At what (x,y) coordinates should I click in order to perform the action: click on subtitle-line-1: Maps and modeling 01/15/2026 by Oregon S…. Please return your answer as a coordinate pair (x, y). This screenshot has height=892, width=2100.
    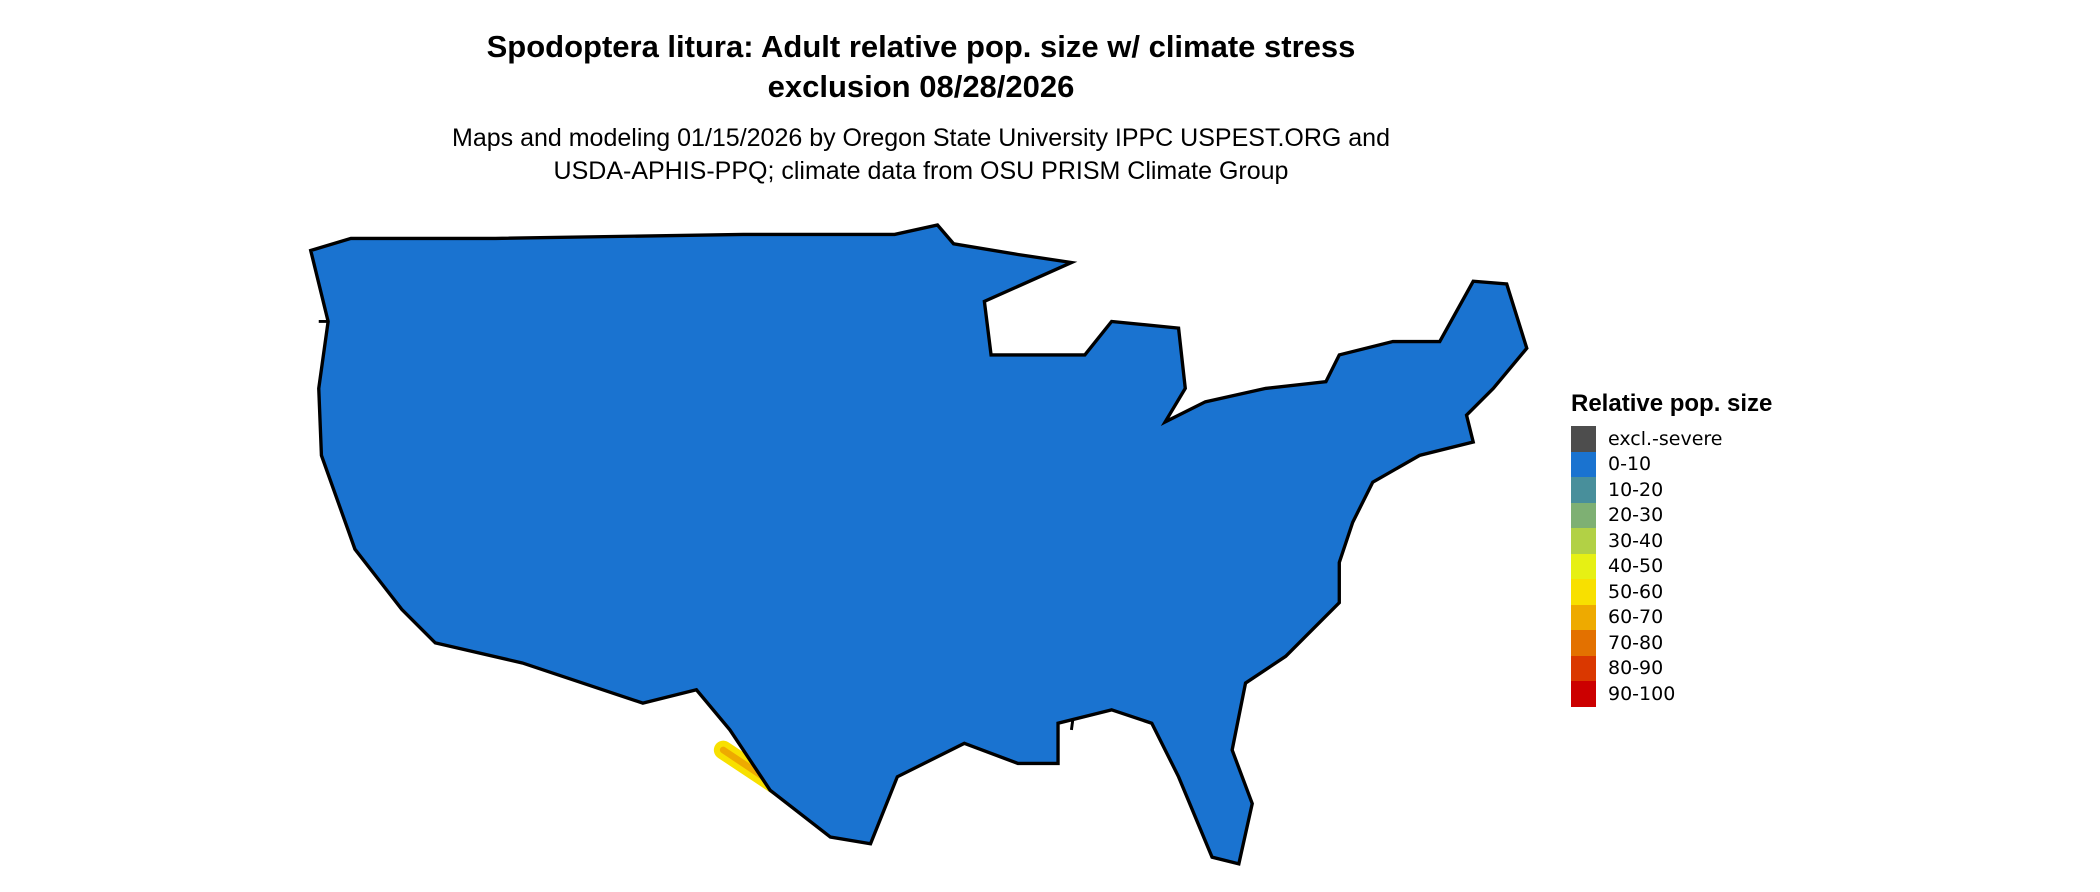
    Looking at the image, I should click on (921, 138).